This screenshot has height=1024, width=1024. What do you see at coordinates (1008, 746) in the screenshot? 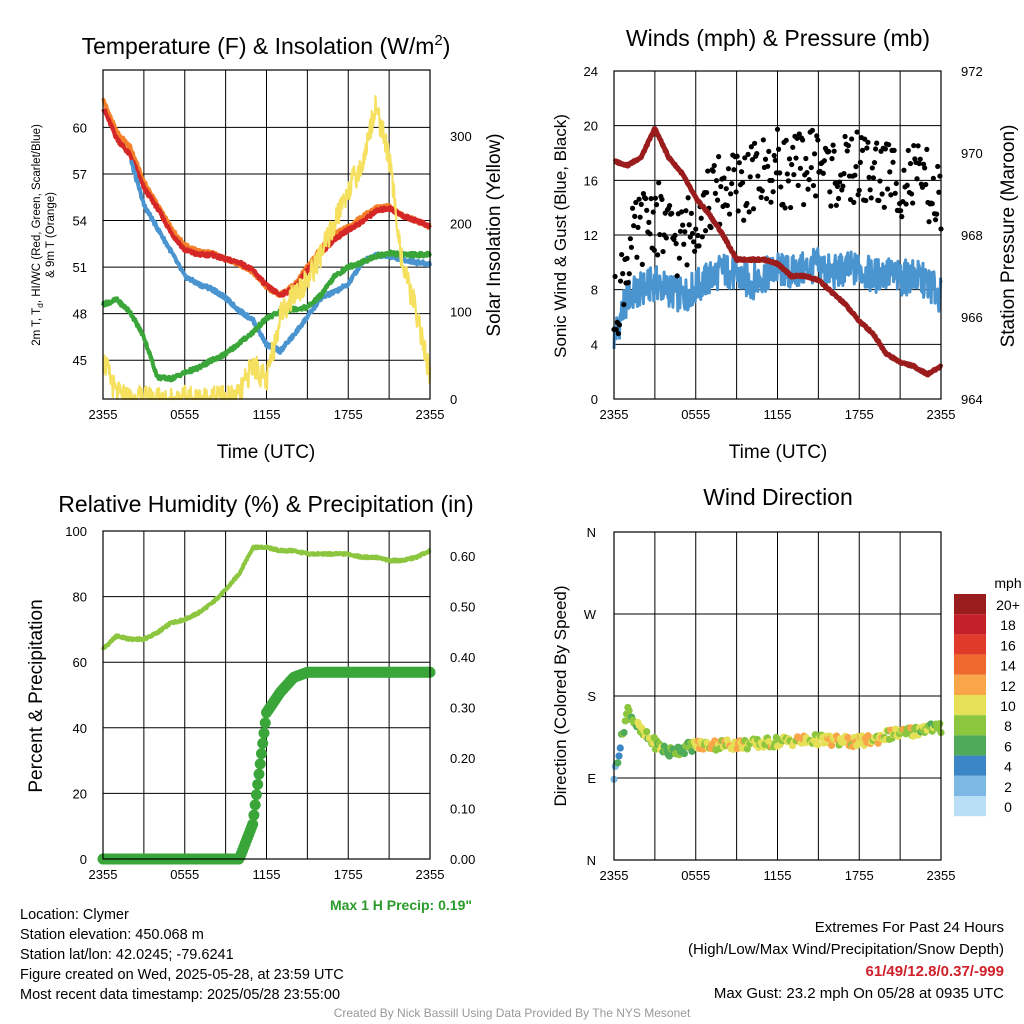
I see `speed-legend-label: 6` at bounding box center [1008, 746].